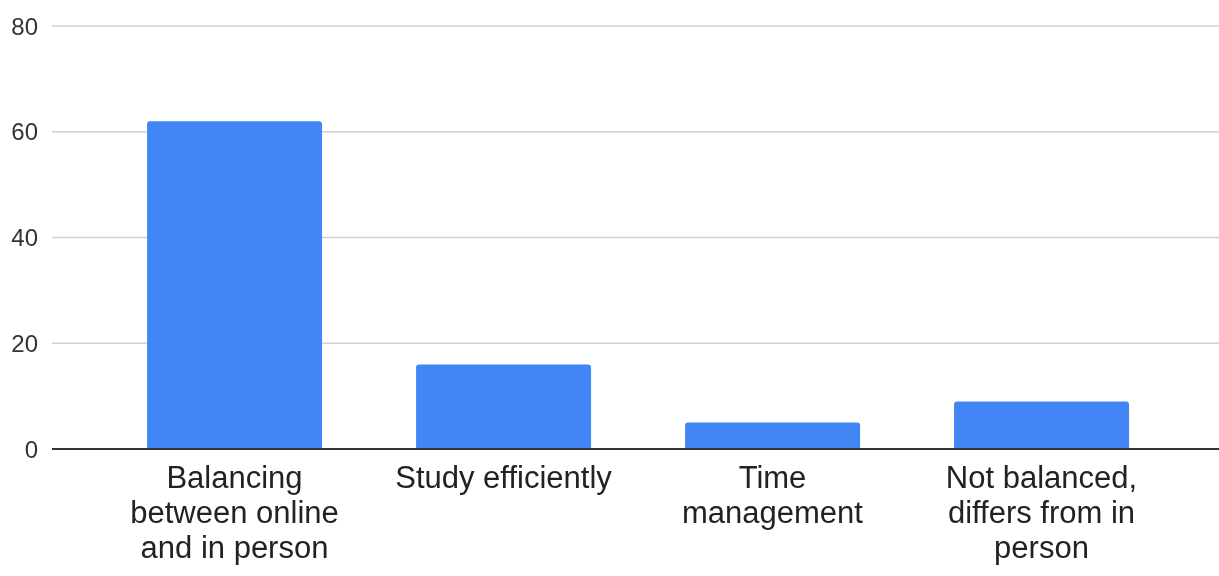 The width and height of the screenshot is (1219, 576). What do you see at coordinates (24, 26) in the screenshot?
I see `y-tick-label: 80` at bounding box center [24, 26].